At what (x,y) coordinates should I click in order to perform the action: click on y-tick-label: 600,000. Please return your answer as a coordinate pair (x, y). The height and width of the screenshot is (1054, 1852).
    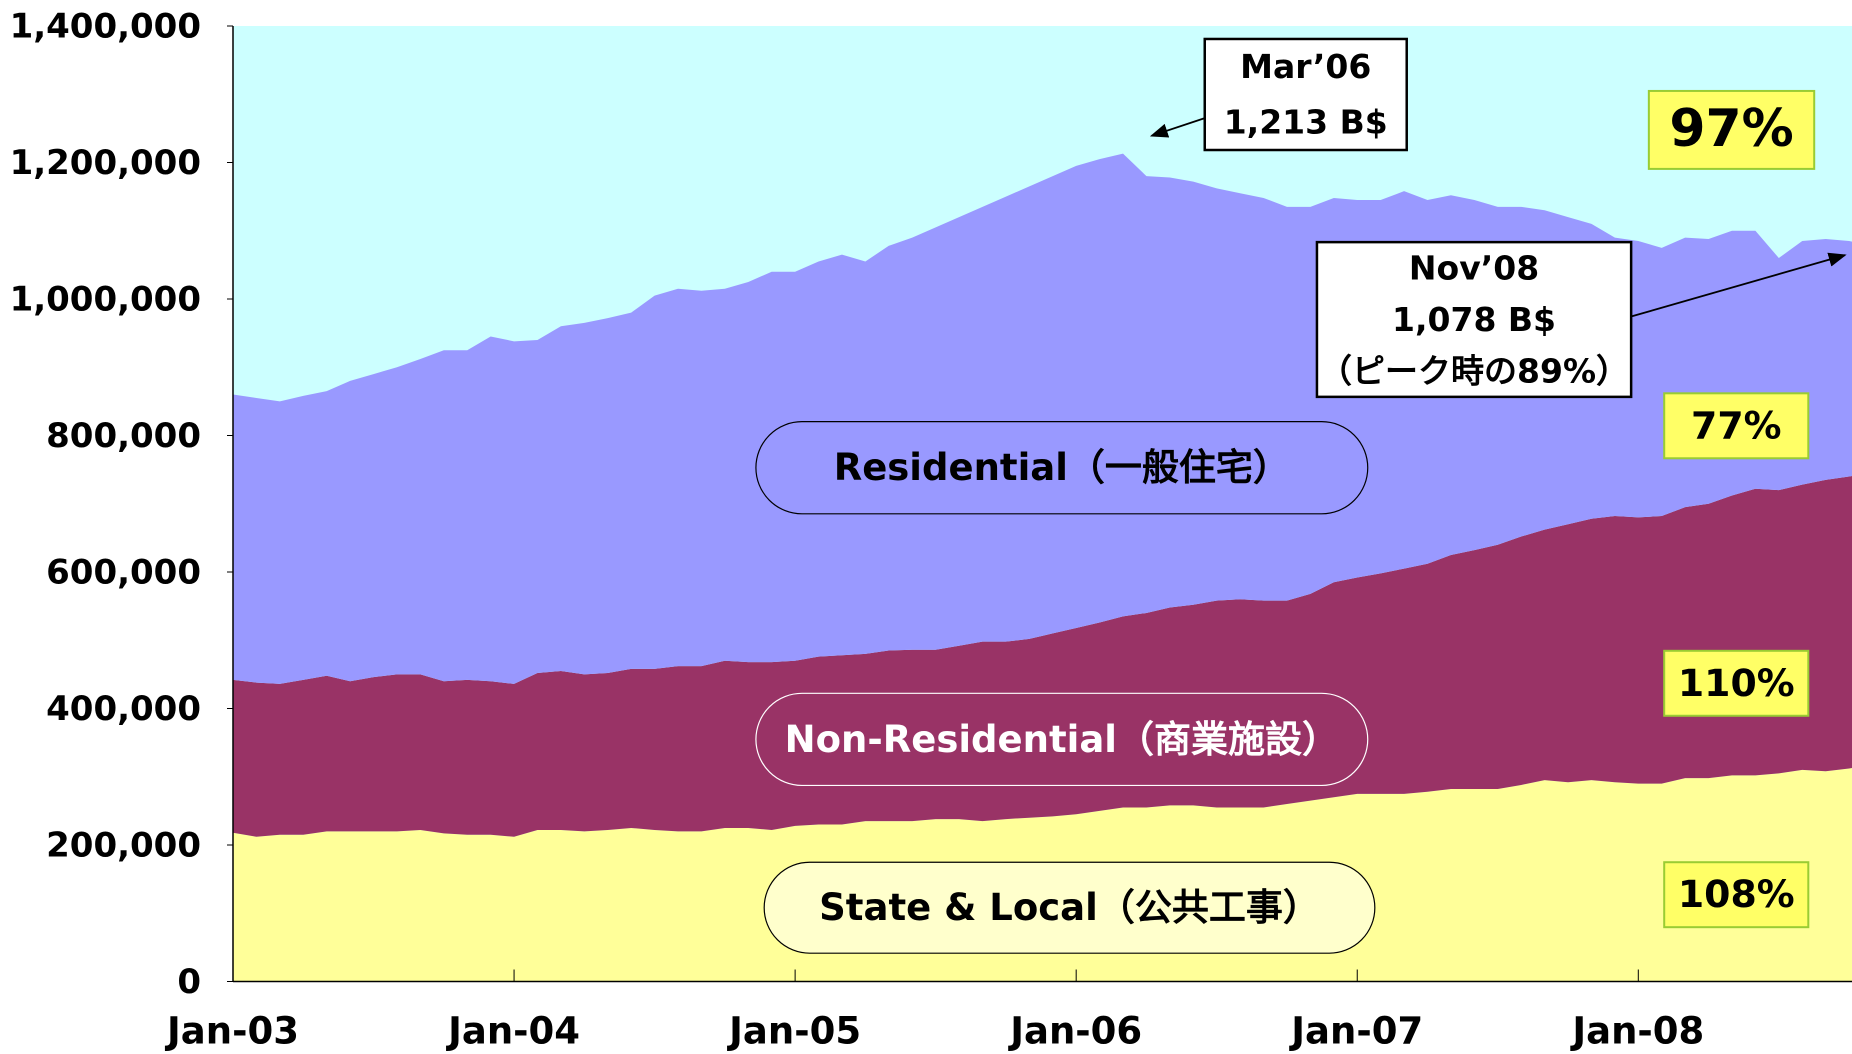
    Looking at the image, I should click on (123, 573).